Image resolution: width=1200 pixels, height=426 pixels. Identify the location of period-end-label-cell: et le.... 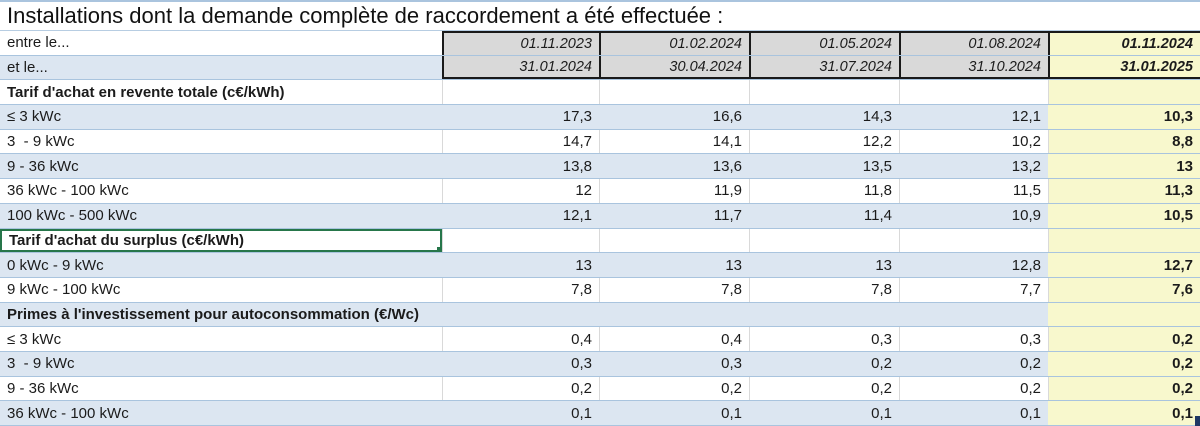
(221, 68).